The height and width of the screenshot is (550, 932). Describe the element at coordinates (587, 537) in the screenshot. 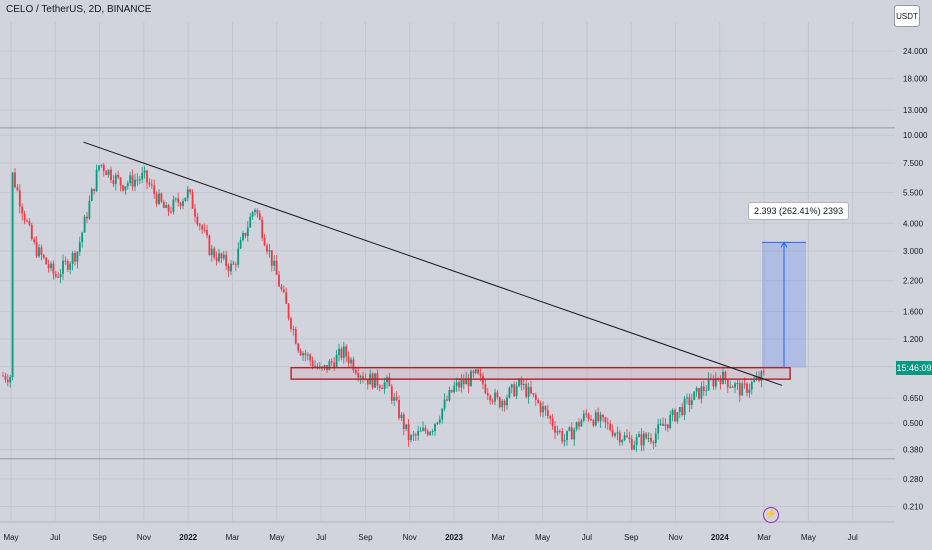

I see `x-tick-label: Jul` at that location.